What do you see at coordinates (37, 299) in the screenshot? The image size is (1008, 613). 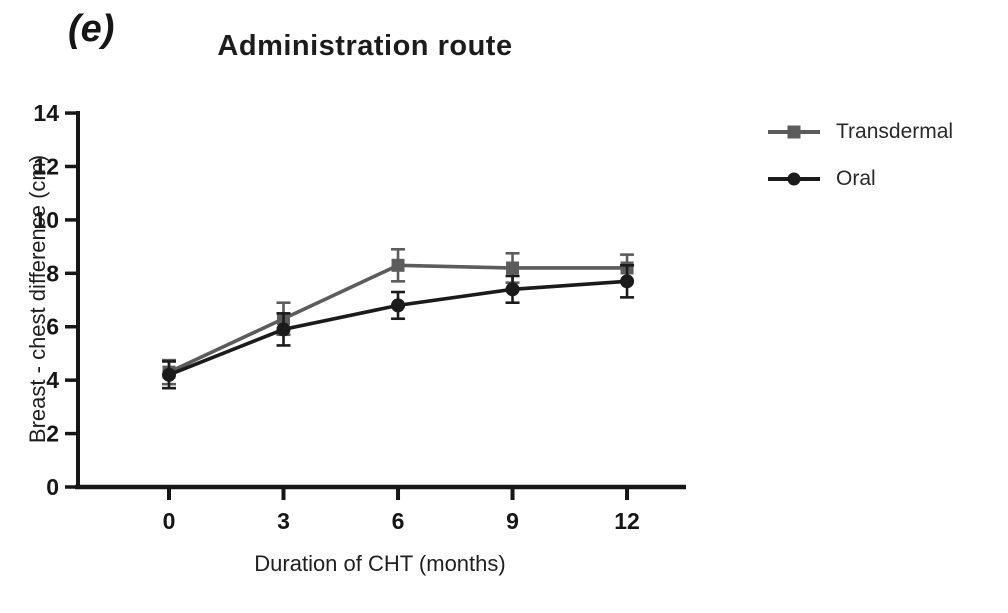 I see `y-axis-label: Breast - chest difference (cm)` at bounding box center [37, 299].